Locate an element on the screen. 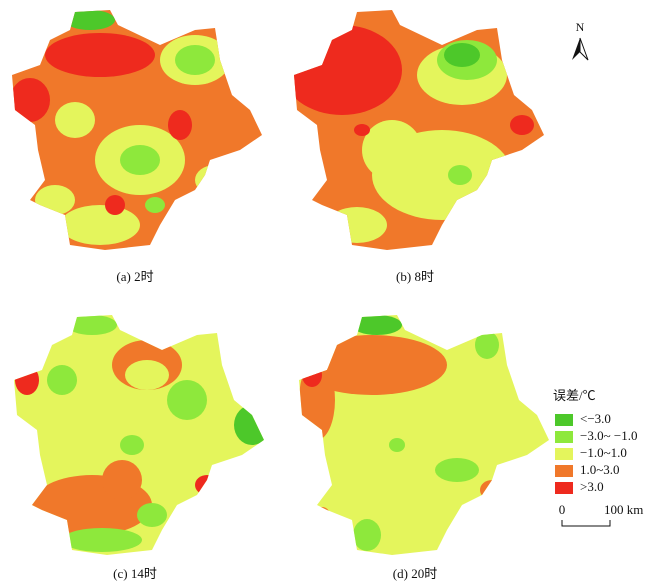 Image resolution: width=650 pixels, height=586 pixels. legend-label: >3.0 is located at coordinates (592, 486).